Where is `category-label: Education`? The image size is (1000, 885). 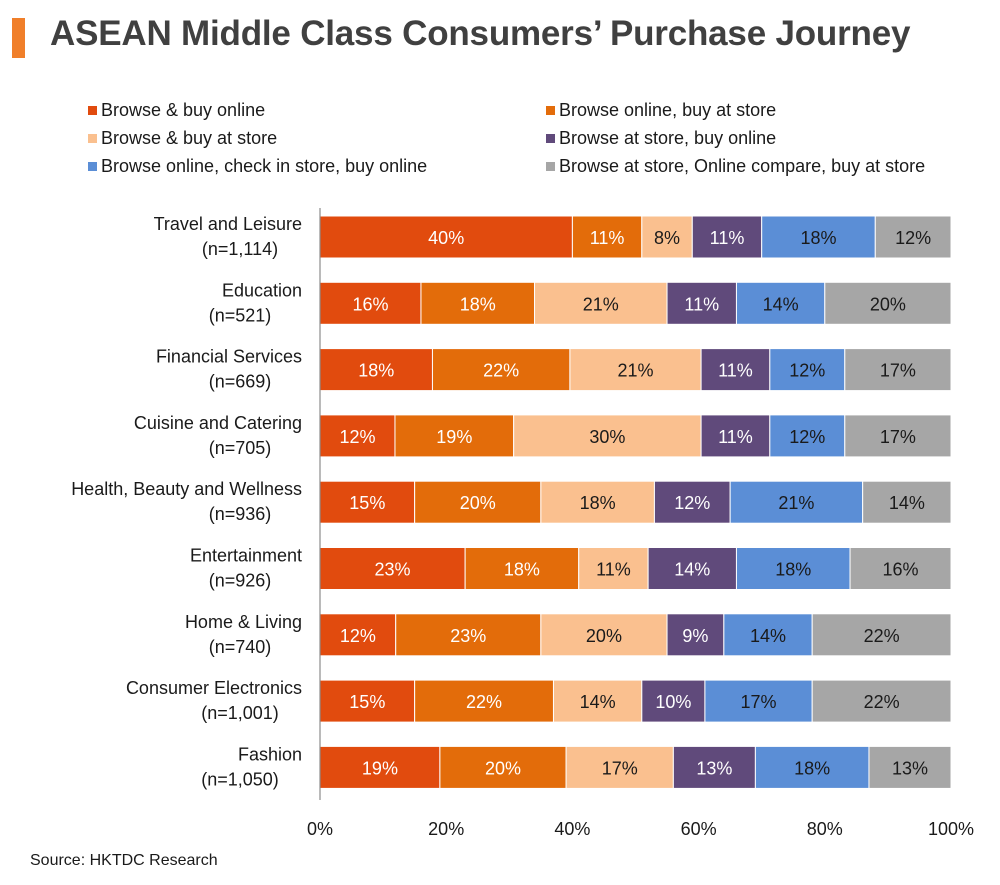
category-label: Education is located at coordinates (262, 290).